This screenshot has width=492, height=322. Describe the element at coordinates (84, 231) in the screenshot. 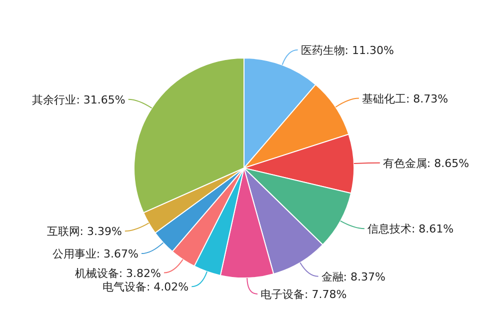

I see `slice-label: 互联网: 3.39%` at that location.